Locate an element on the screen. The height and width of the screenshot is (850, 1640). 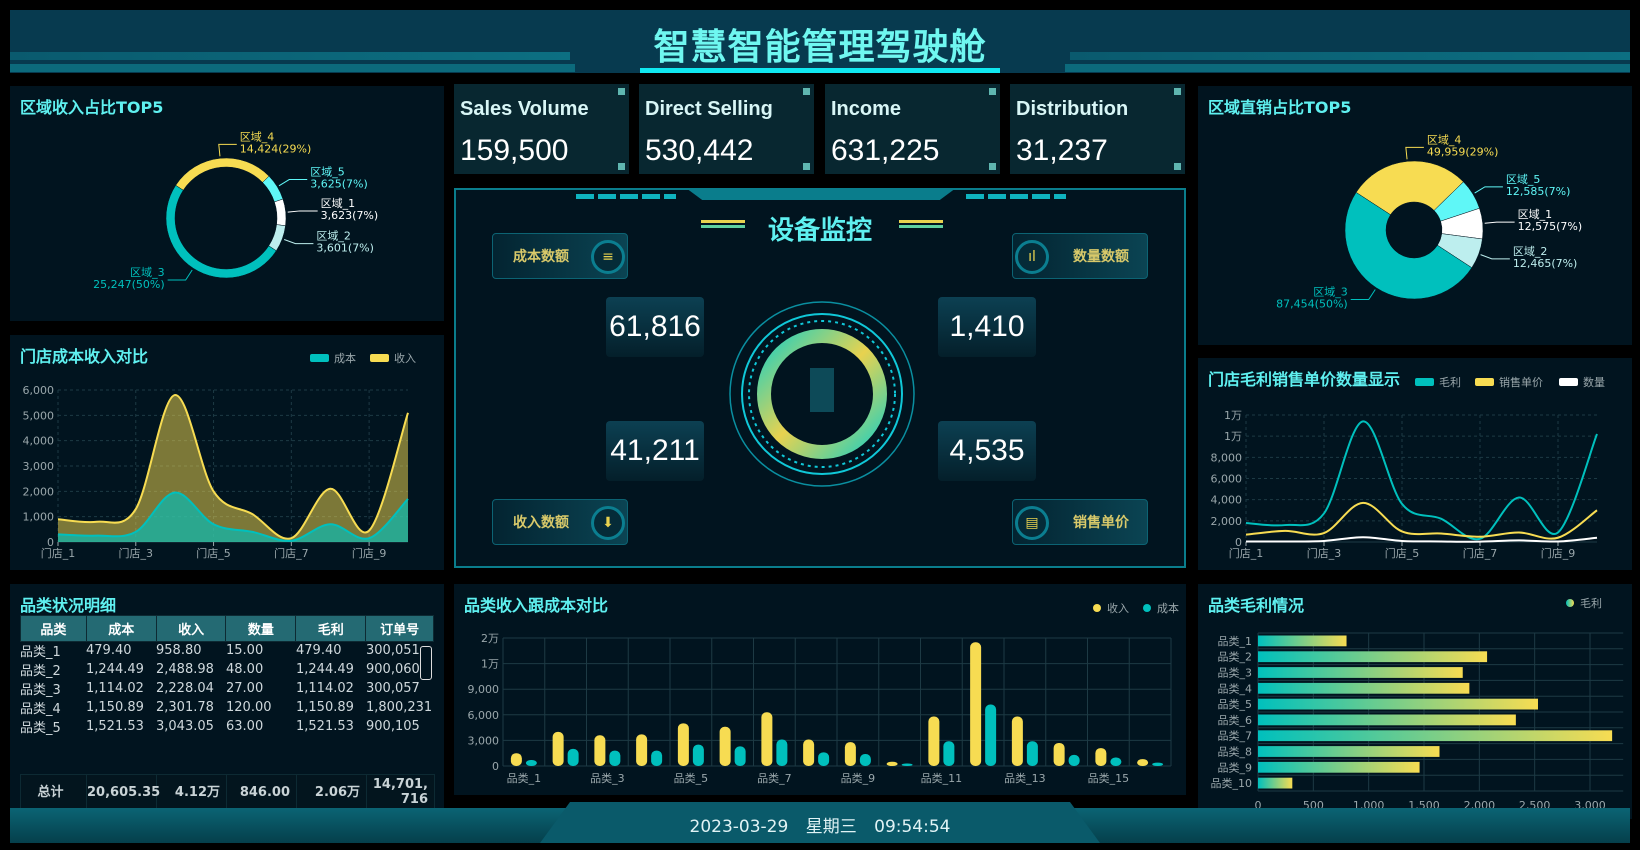
panel-title: 门店成本收入对比 is located at coordinates (84, 356).